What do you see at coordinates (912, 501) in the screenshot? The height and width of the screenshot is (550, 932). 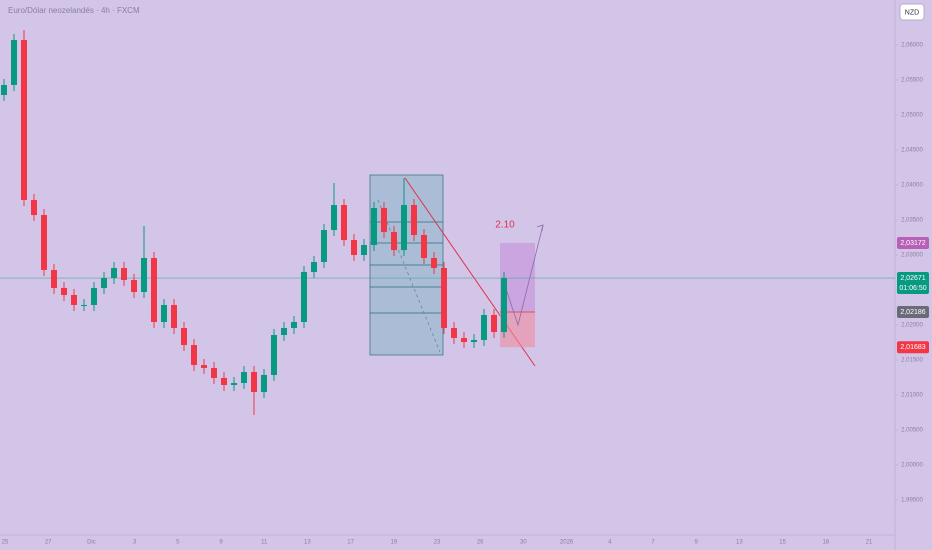 I see `y-tick-label: 1,99500` at bounding box center [912, 501].